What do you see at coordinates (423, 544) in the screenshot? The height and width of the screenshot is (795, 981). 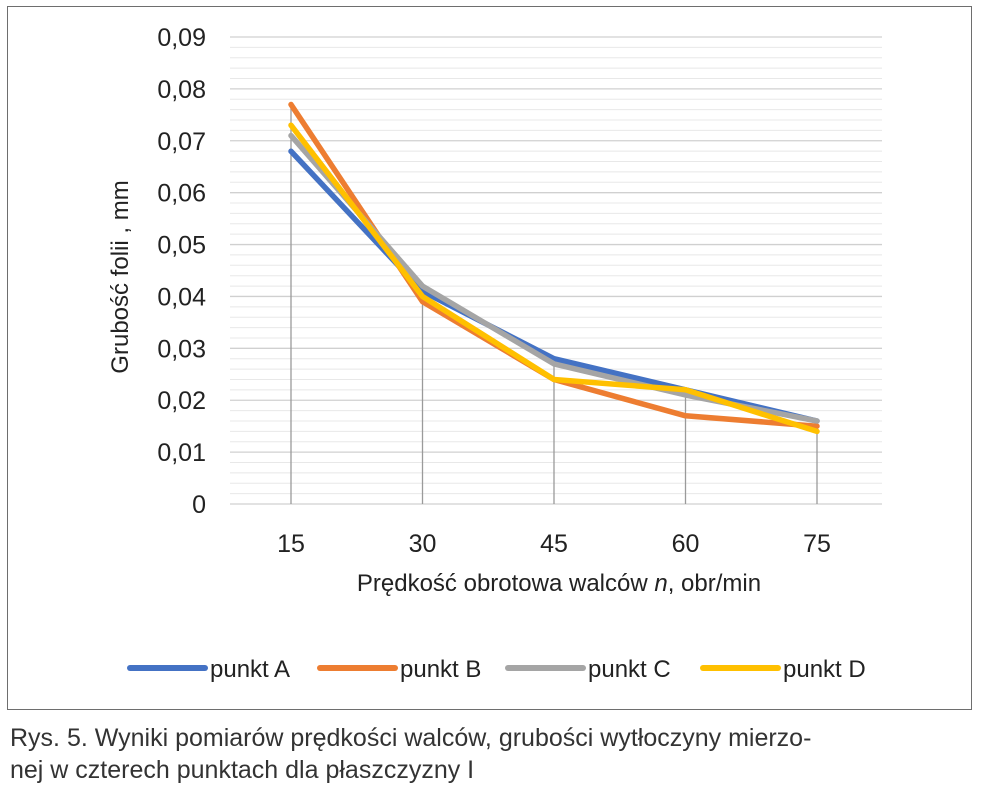 I see `x-tick-label: 30` at bounding box center [423, 544].